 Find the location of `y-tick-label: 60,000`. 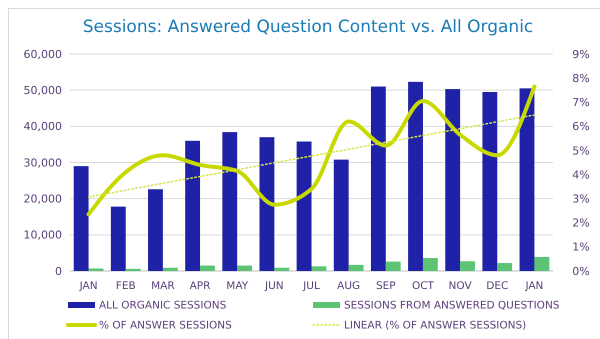

y-tick-label: 60,000 is located at coordinates (43, 54).